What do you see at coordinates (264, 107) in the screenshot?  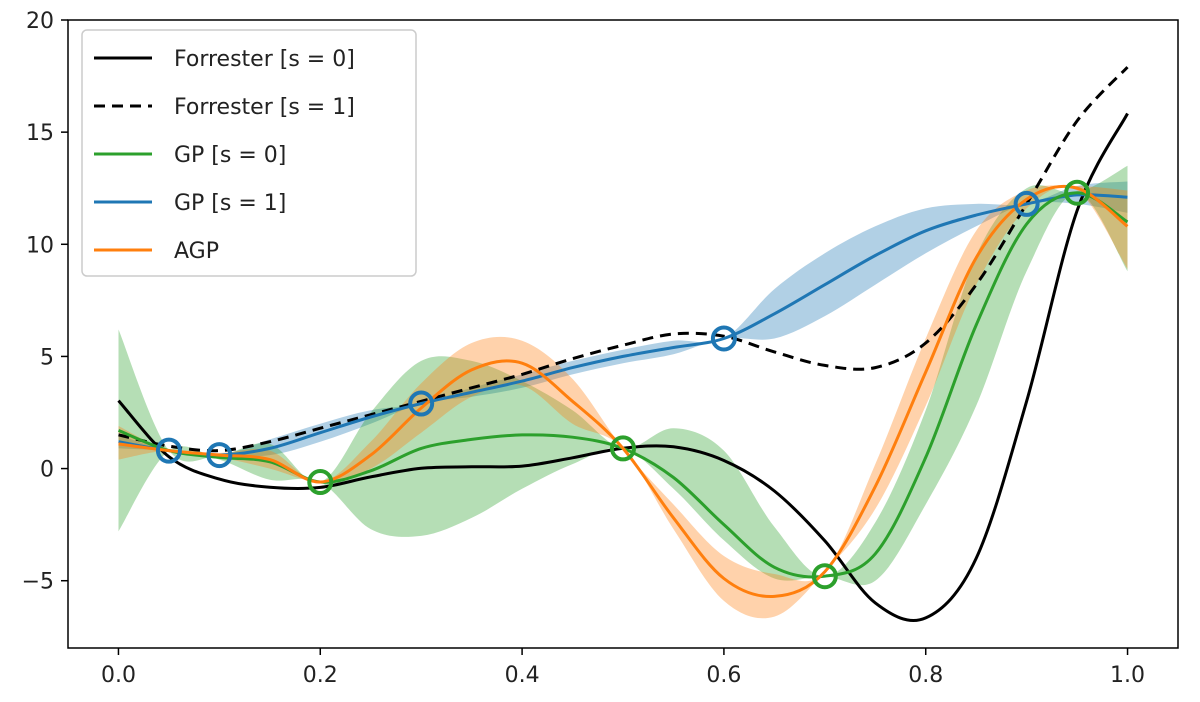 I see `legend-label-forrester-s-1: Forrester [s = 1]` at bounding box center [264, 107].